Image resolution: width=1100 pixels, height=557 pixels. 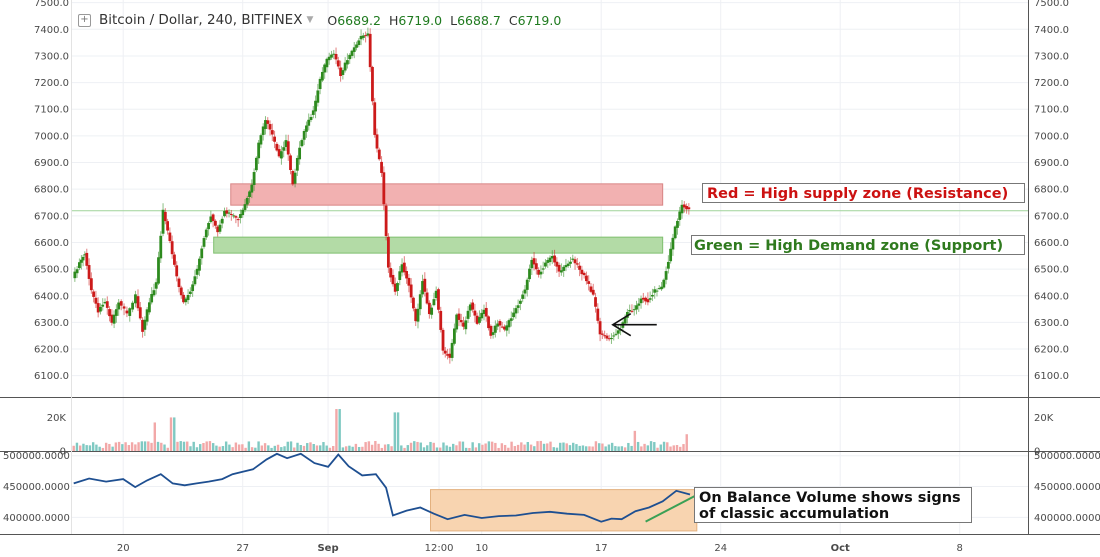 I want to click on obv-layer, so click(x=390, y=492).